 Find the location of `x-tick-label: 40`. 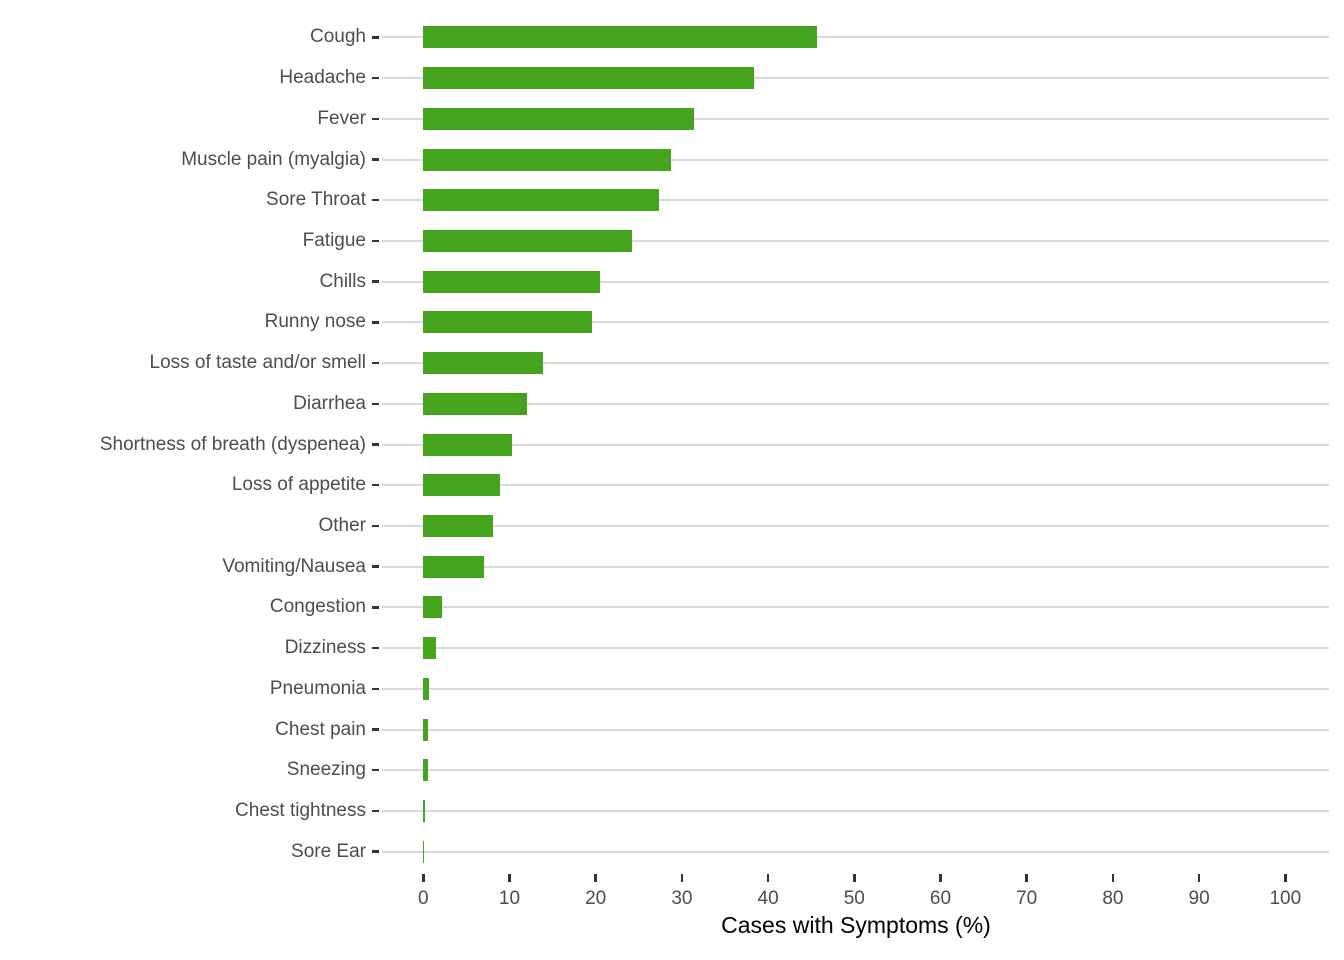

x-tick-label: 40 is located at coordinates (768, 898).